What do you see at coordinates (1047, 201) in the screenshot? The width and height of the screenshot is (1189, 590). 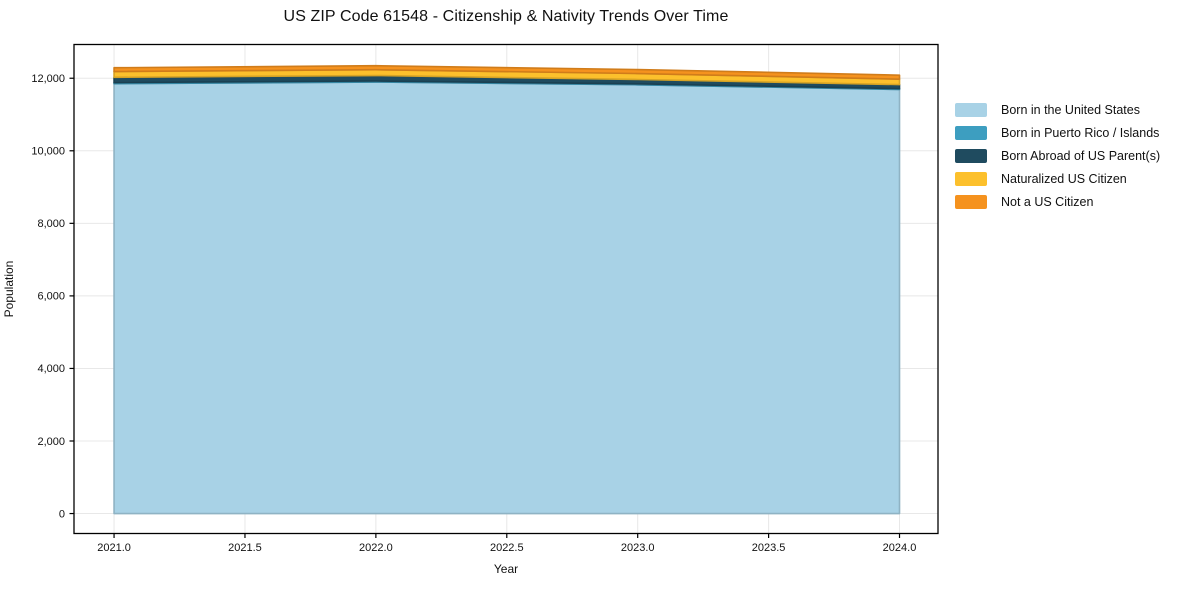 I see `legend-label: Not a US Citizen` at bounding box center [1047, 201].